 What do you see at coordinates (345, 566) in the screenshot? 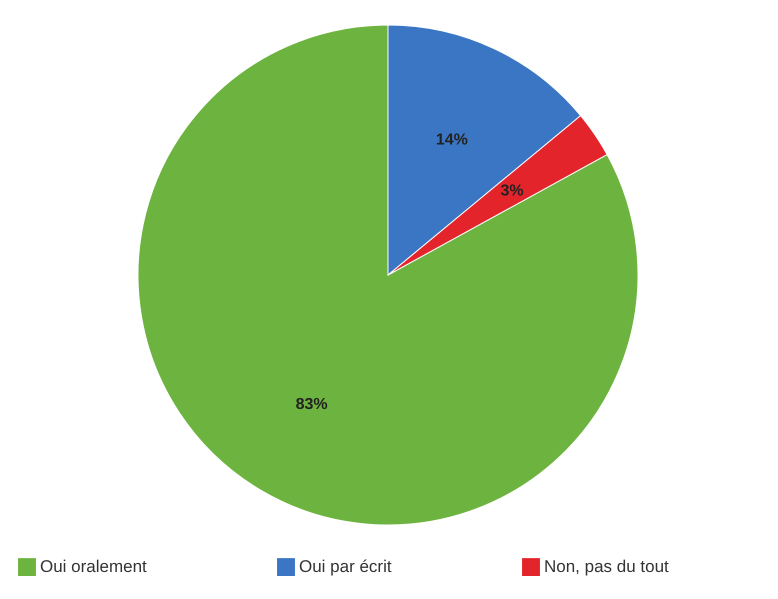
I see `legend-label: Oui par écrit` at bounding box center [345, 566].